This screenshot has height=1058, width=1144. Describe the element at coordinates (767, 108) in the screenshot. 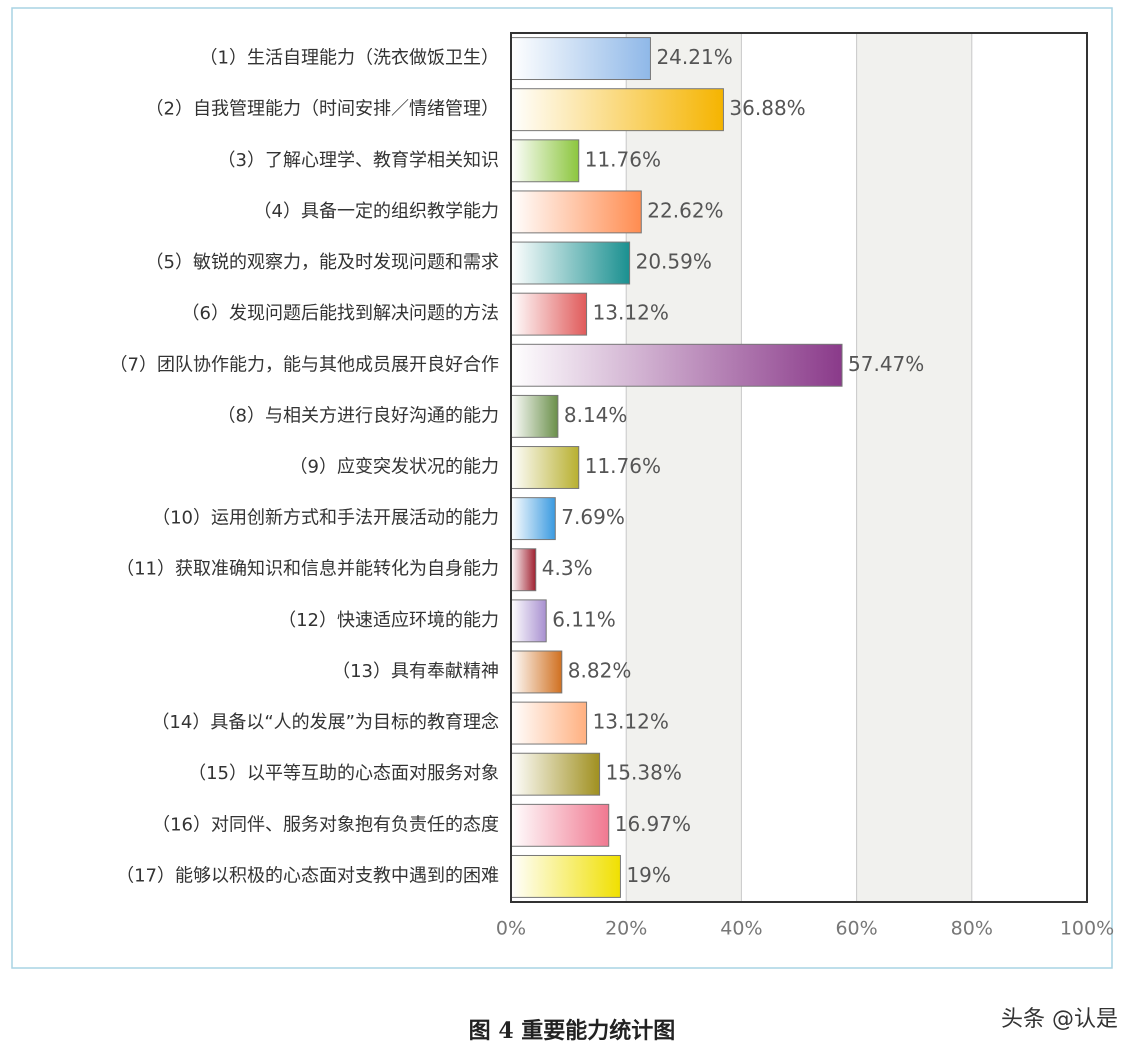

I see `data-label: 36.88%` at that location.